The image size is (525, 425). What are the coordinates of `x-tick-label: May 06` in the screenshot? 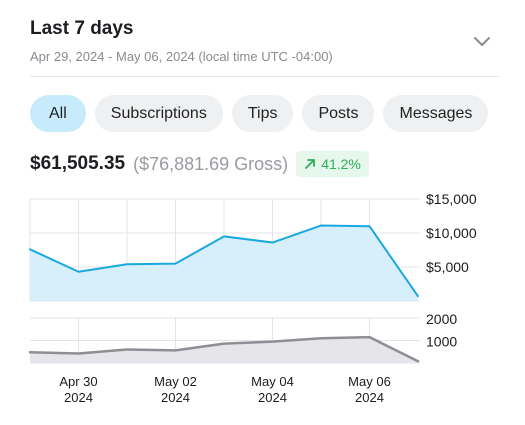 It's located at (369, 381).